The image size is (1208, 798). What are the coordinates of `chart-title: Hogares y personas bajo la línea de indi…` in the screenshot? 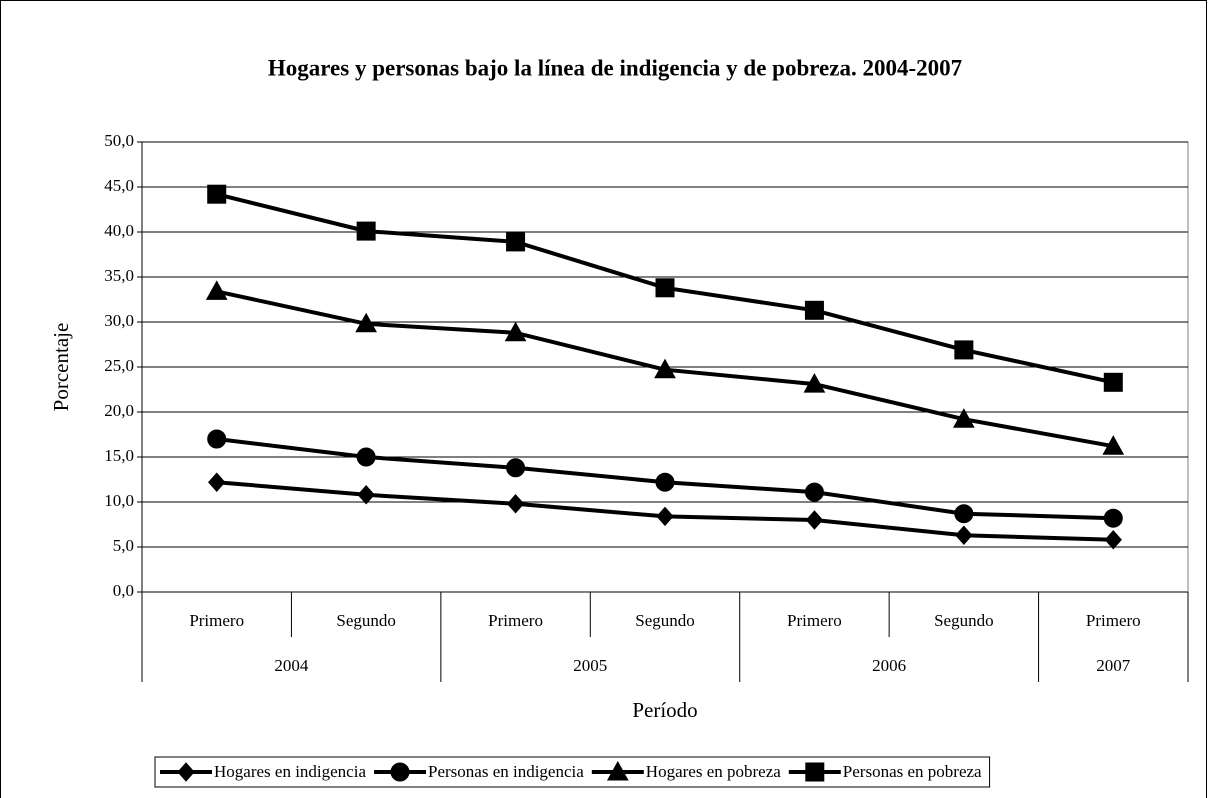 It's located at (615, 67).